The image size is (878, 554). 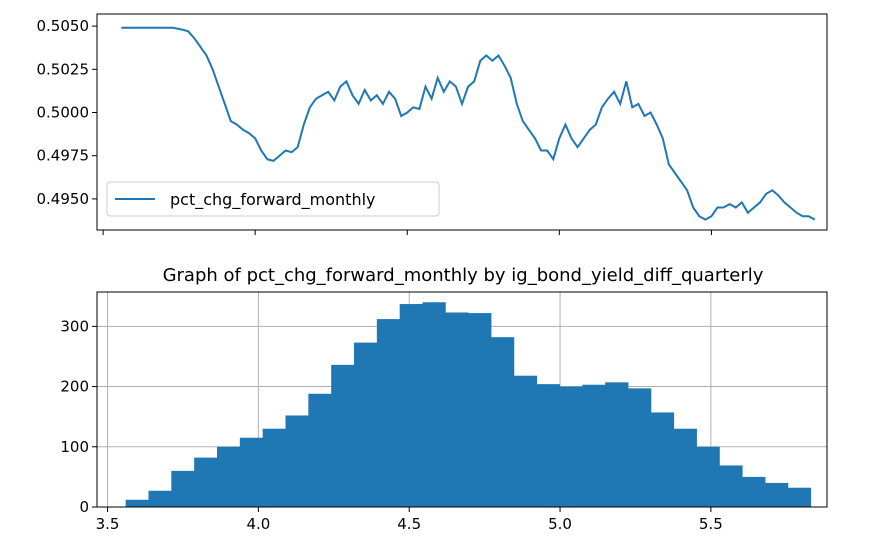 I want to click on histogram-y-tick-label: 100, so click(x=74, y=447).